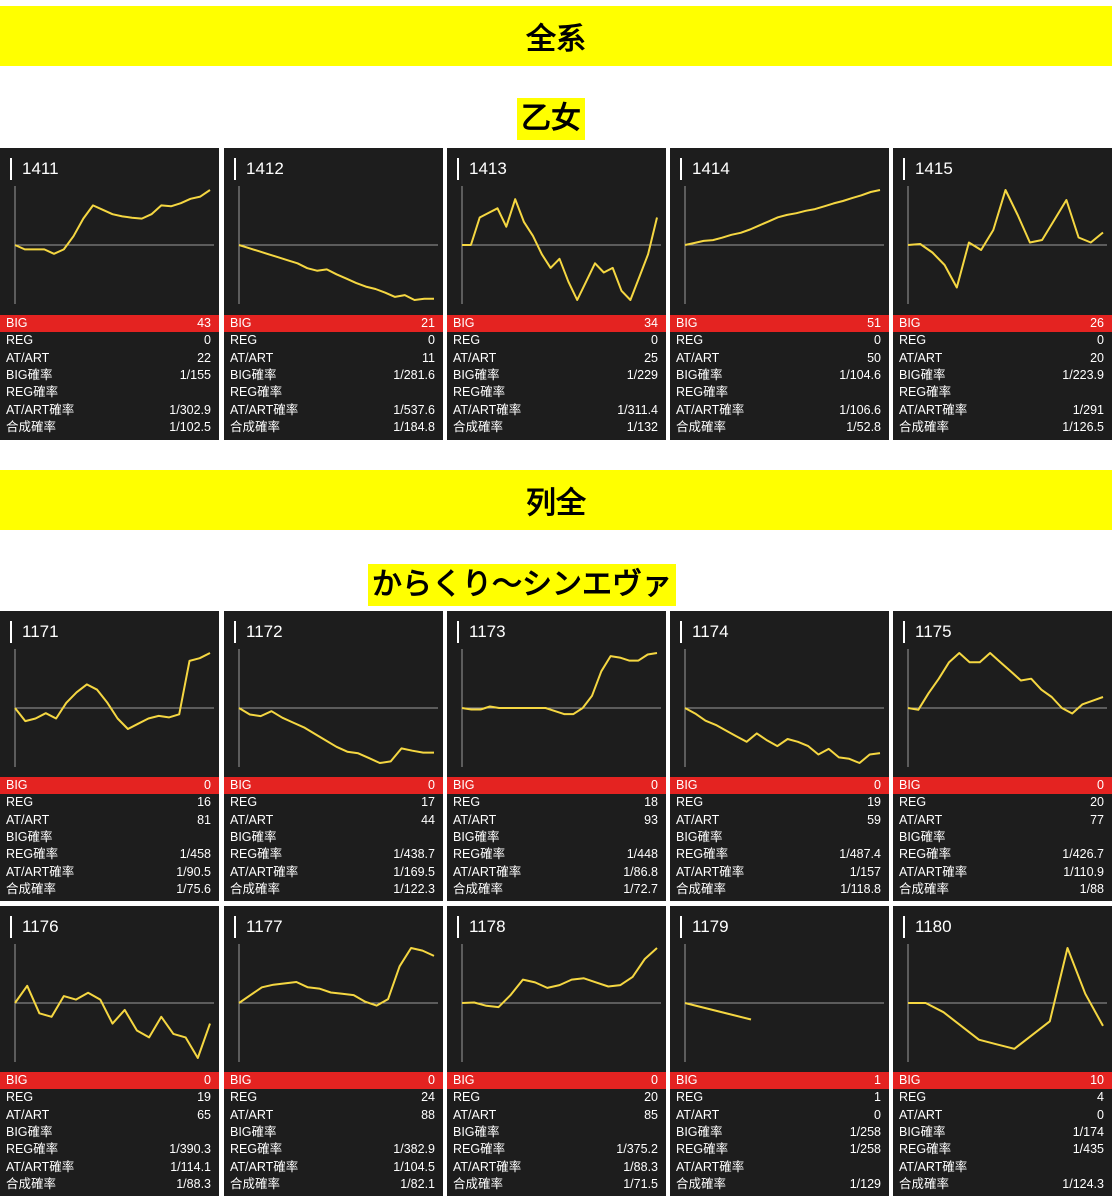 The height and width of the screenshot is (1200, 1112). I want to click on stat-row-big-rate: BIG確率 1/281.6, so click(333, 375).